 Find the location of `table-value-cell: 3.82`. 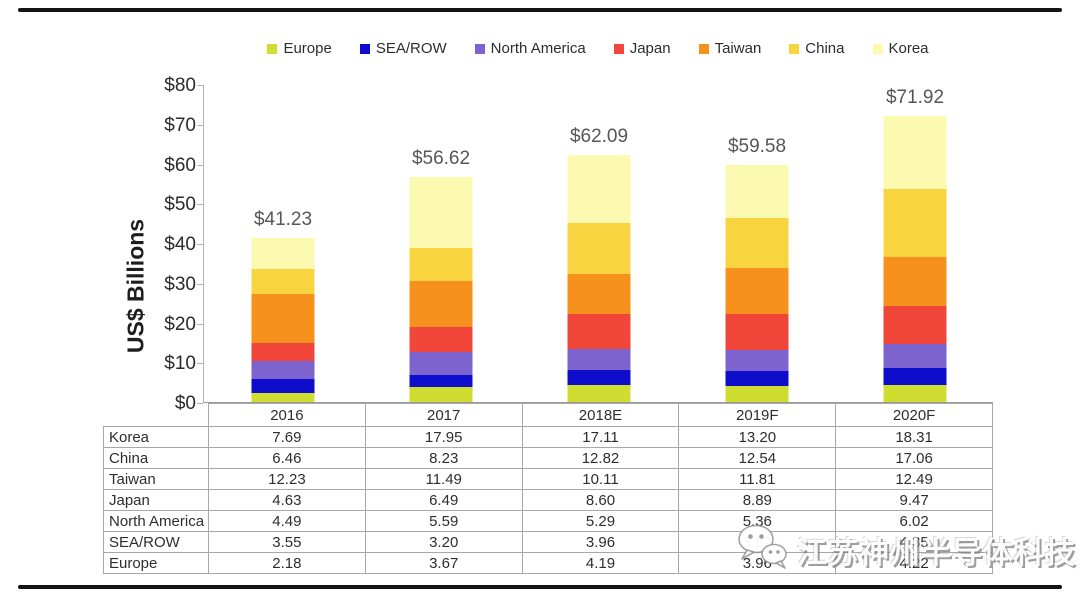

table-value-cell: 3.82 is located at coordinates (757, 542).